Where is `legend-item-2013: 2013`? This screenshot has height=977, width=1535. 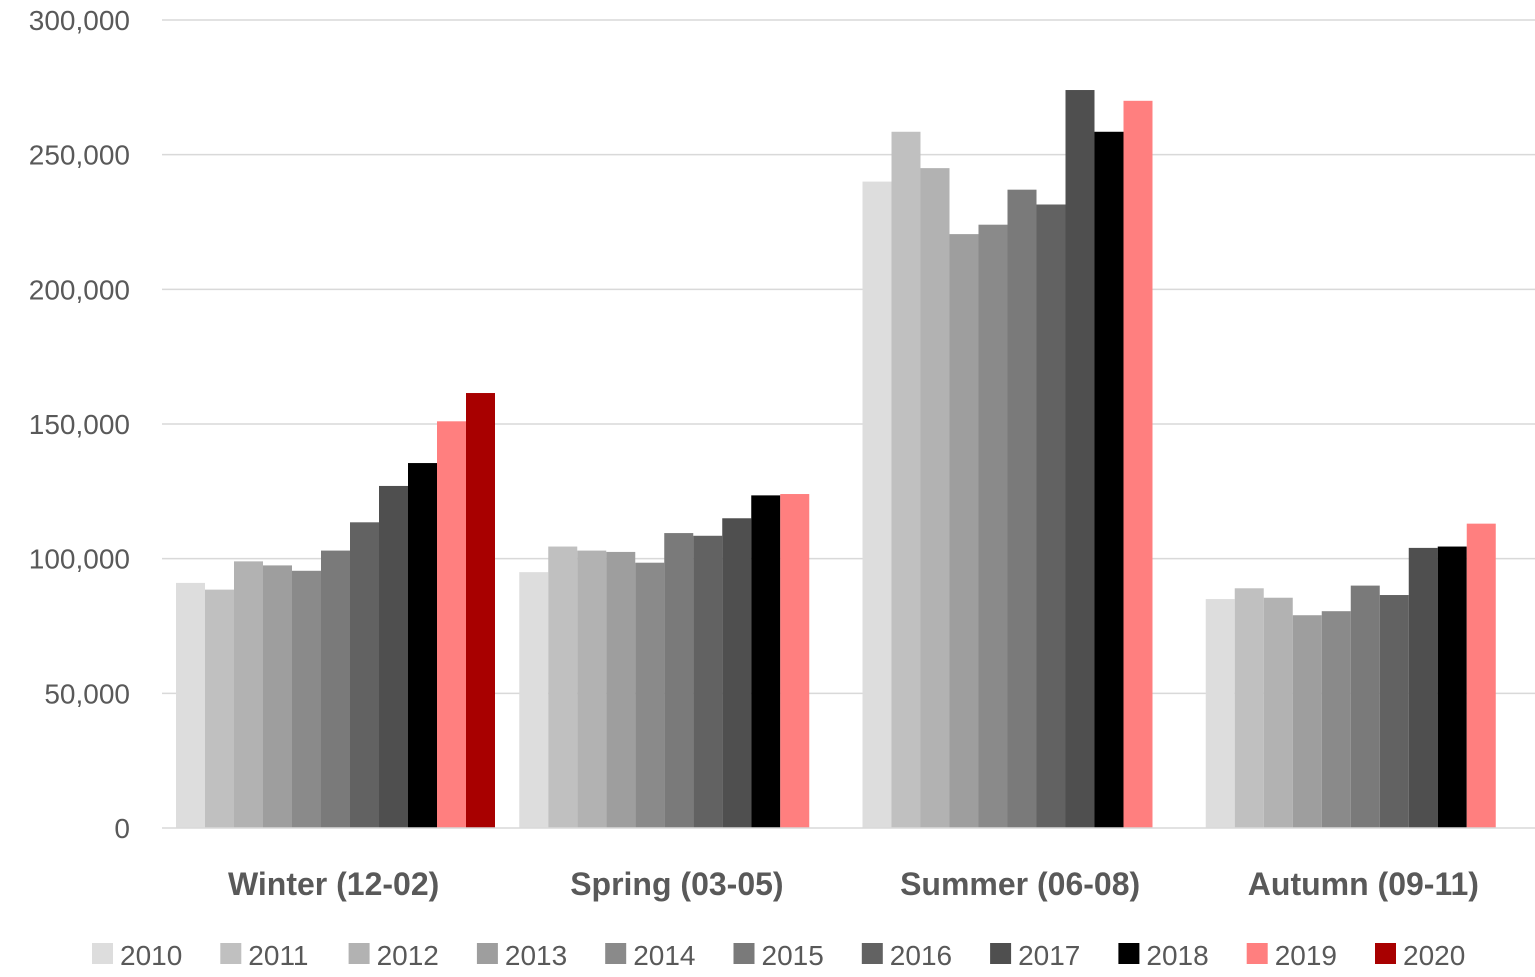 legend-item-2013: 2013 is located at coordinates (521, 955).